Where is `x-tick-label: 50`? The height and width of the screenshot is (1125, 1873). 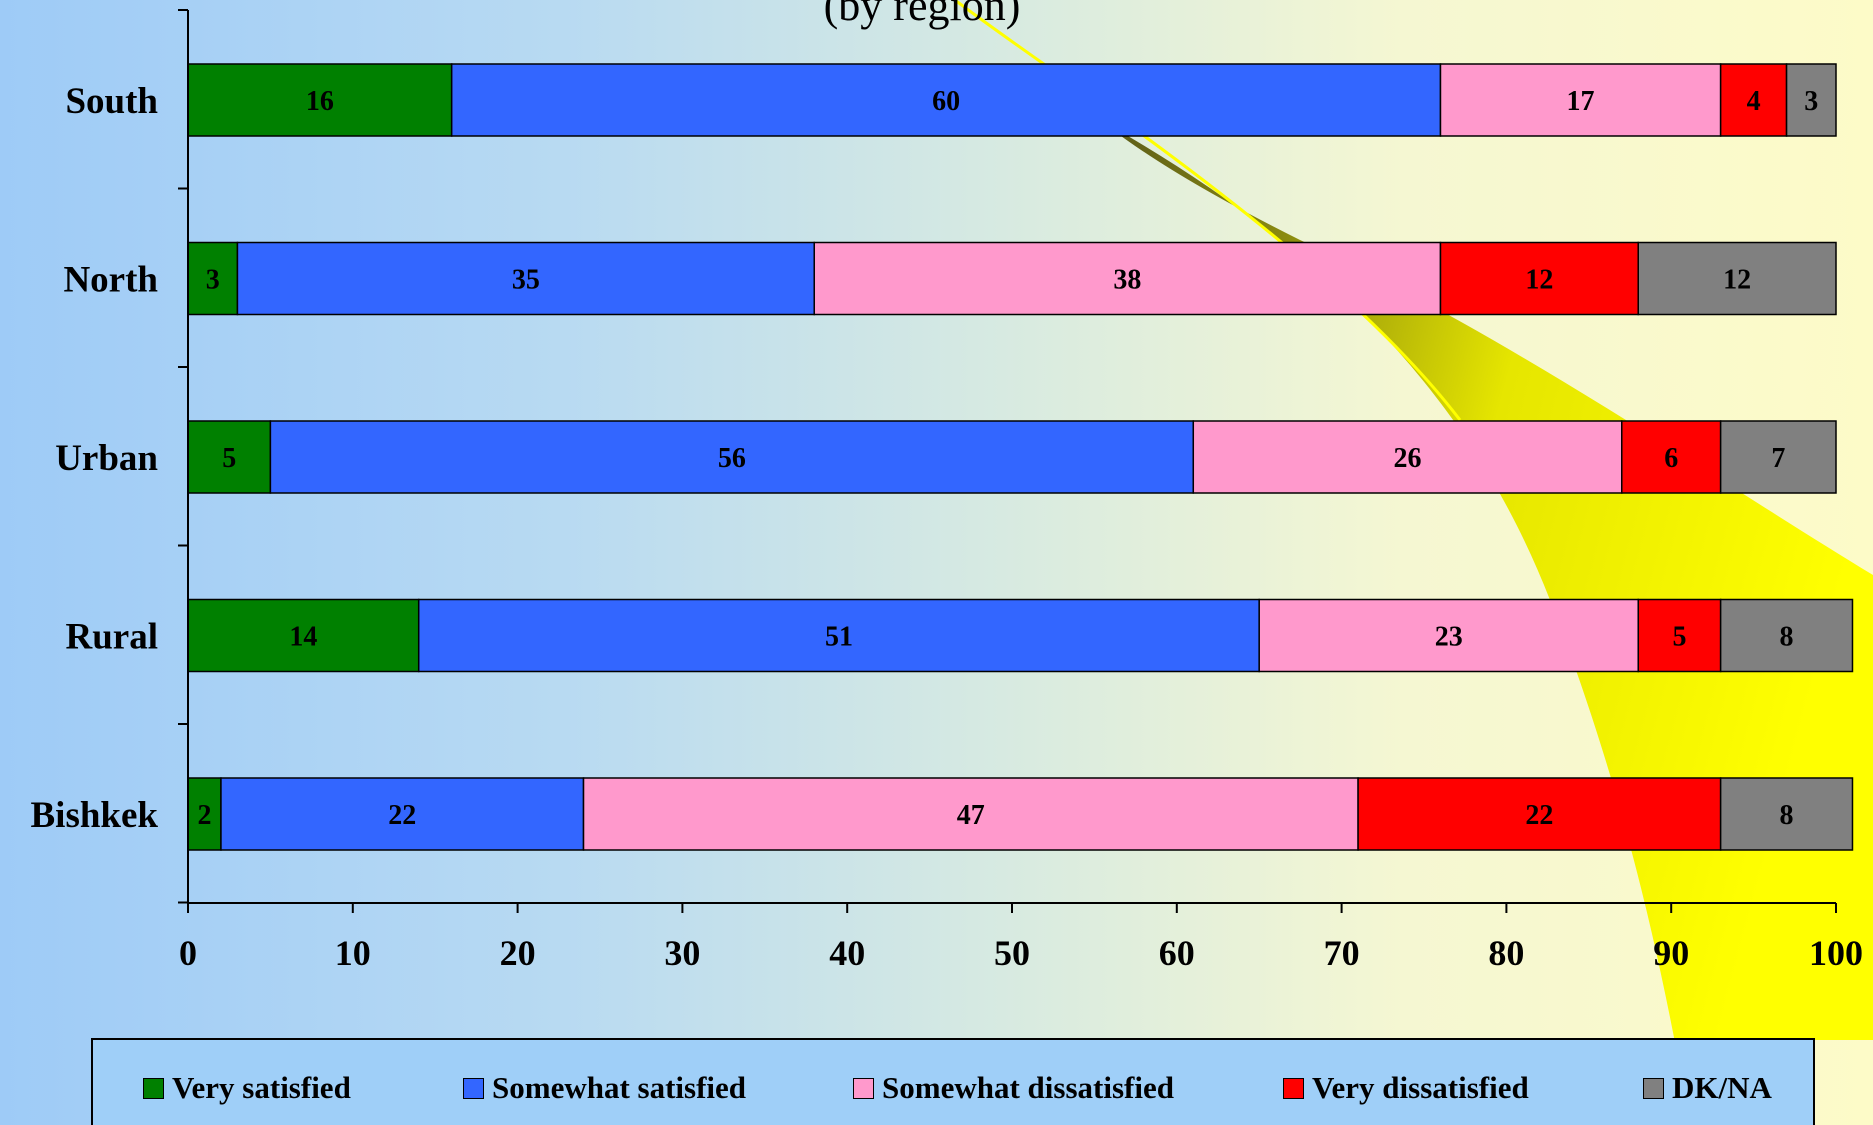 x-tick-label: 50 is located at coordinates (1012, 953).